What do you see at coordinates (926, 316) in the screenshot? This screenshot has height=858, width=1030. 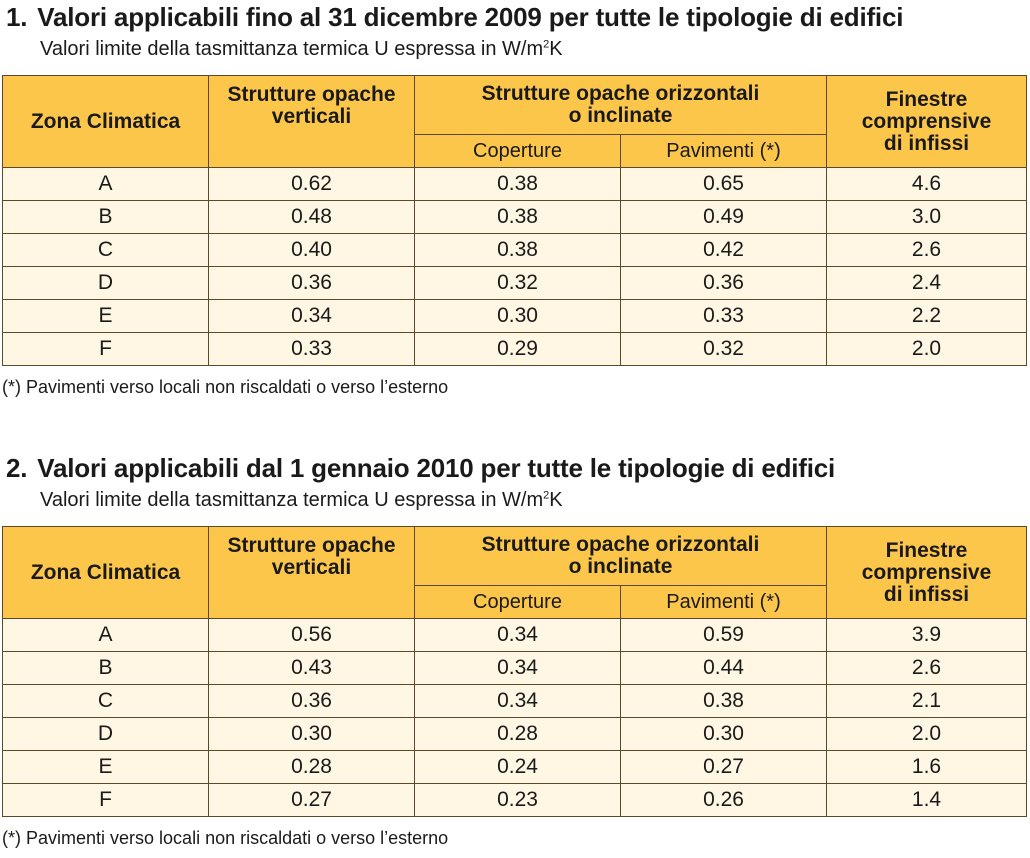 I see `cell-finestre: 2.2` at bounding box center [926, 316].